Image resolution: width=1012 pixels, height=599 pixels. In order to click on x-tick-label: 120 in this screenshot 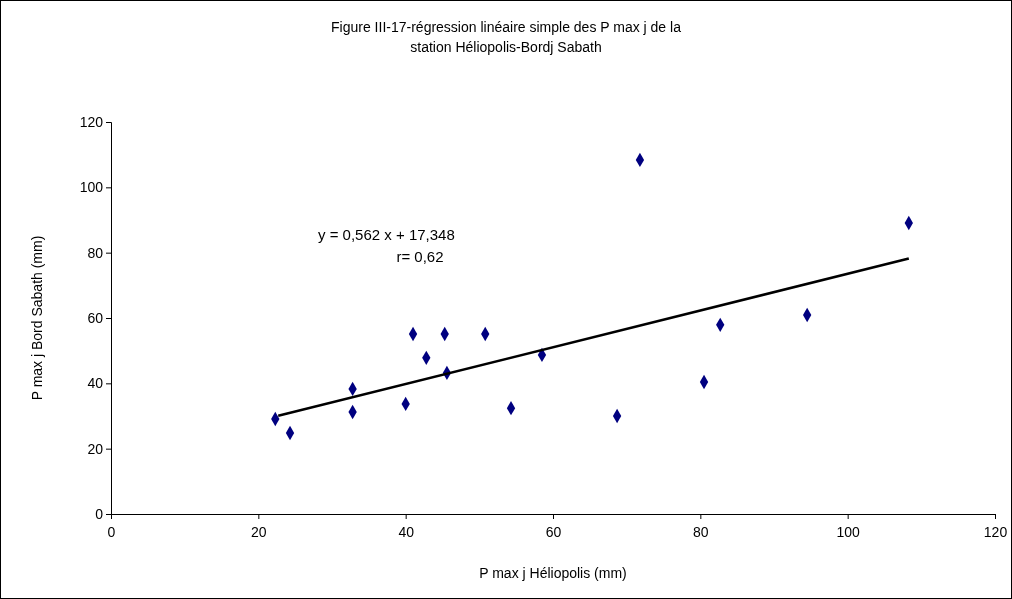, I will do `click(995, 532)`.